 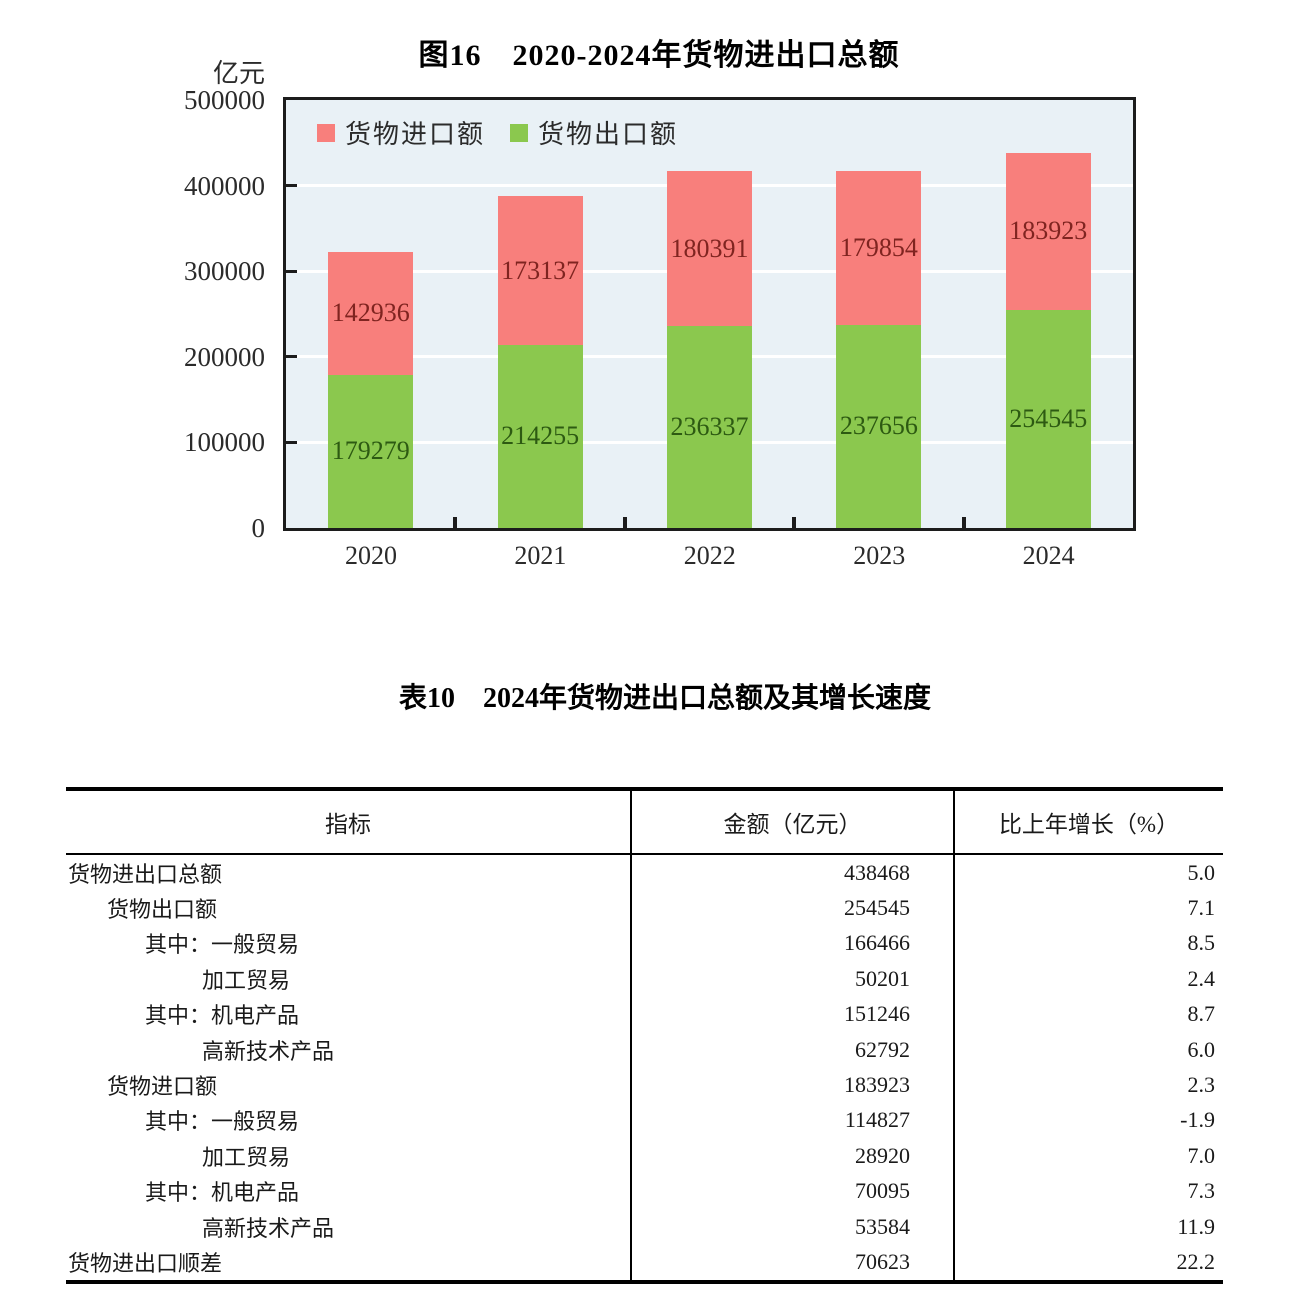 I want to click on bar-2023: 237656 179854, so click(x=879, y=349).